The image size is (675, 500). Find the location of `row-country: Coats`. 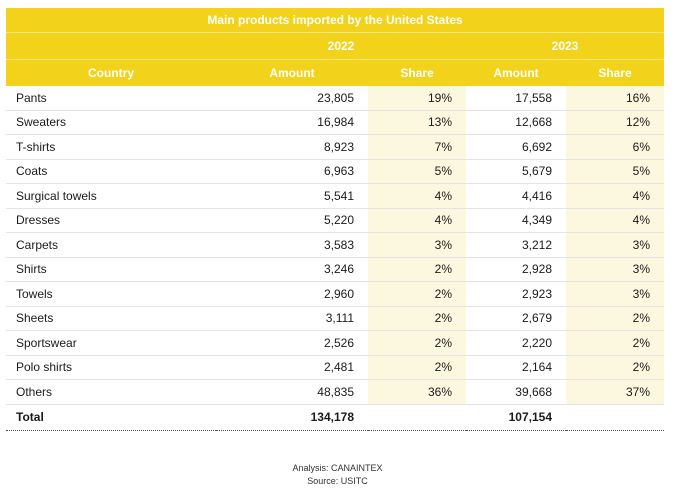

row-country: Coats is located at coordinates (111, 171).